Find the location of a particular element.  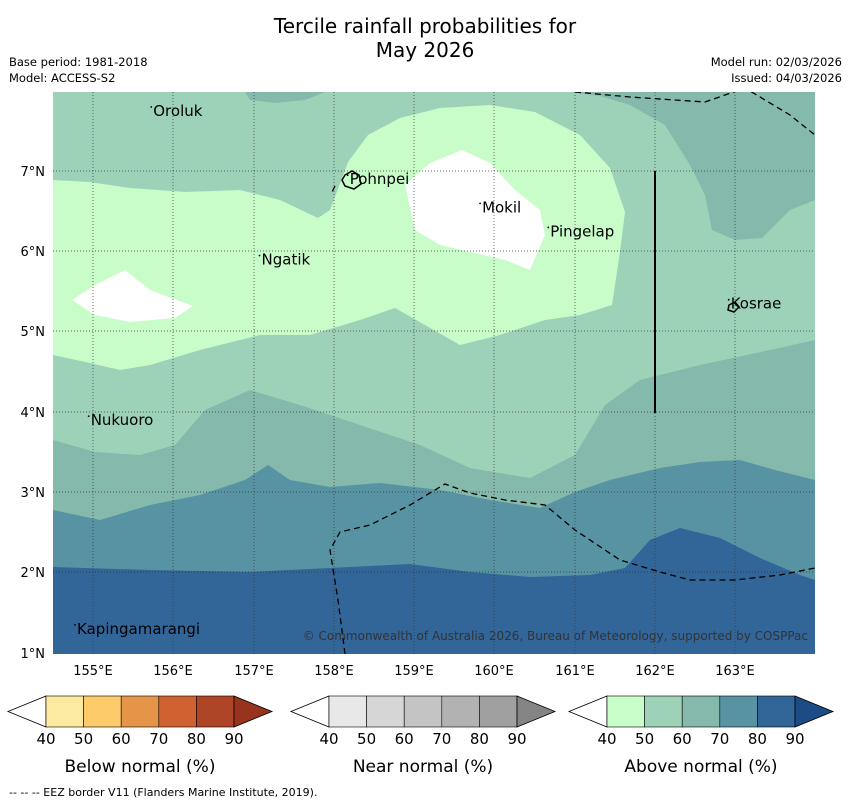

meta-right: Model run: 02/03/2026 Issued: 04/03/2026 is located at coordinates (776, 70).